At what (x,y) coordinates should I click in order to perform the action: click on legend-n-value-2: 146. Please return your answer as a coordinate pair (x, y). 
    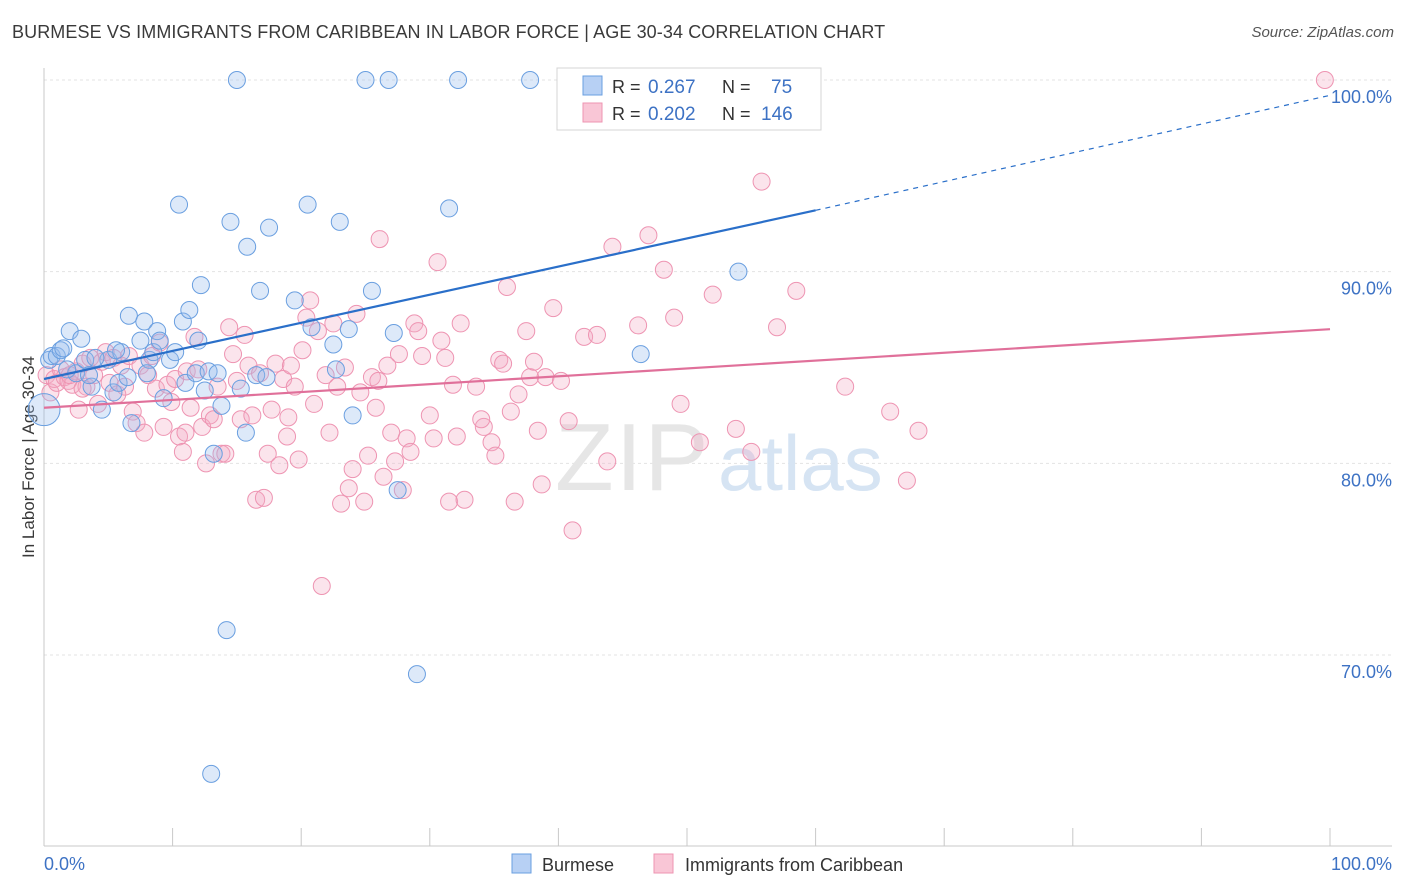
    Looking at the image, I should click on (777, 114).